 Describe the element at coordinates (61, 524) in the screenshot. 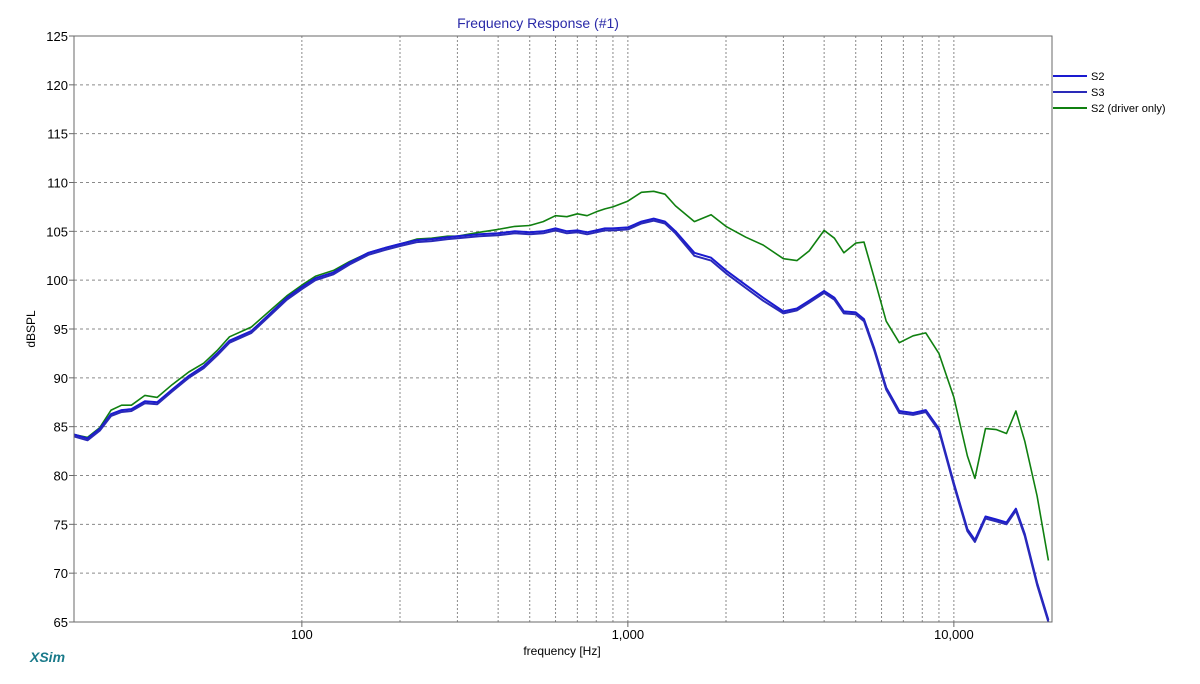

I see `y-tick-label-75: 75` at that location.